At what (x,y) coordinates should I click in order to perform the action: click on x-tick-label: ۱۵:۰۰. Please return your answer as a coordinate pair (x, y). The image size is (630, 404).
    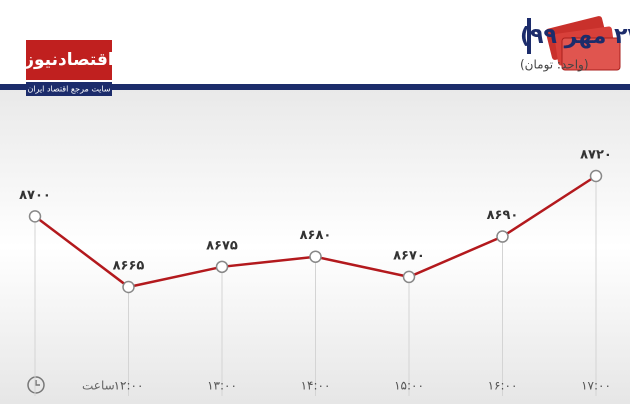
    Looking at the image, I should click on (409, 386).